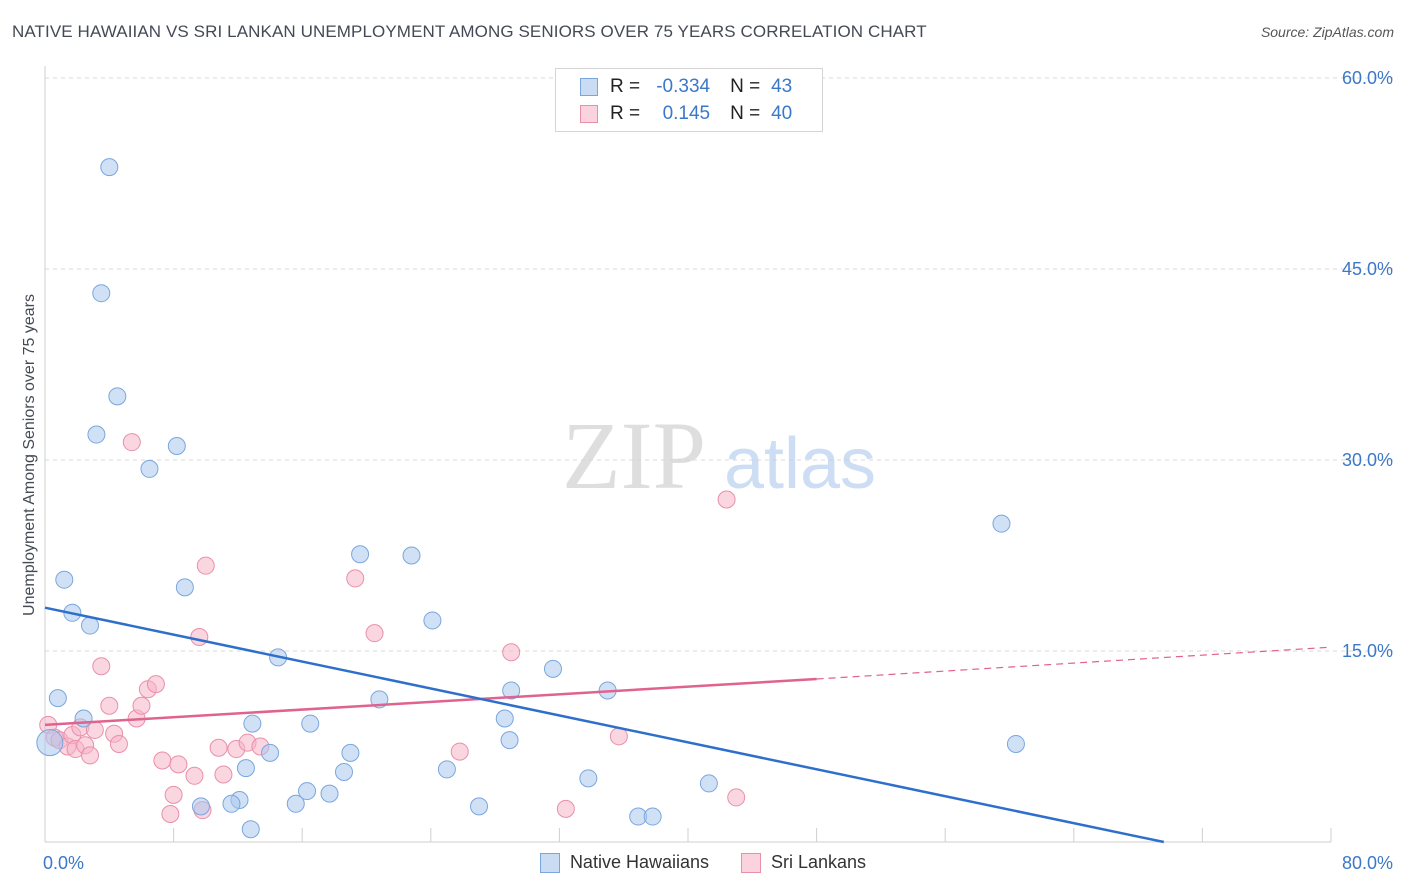 The image size is (1406, 892). Describe the element at coordinates (1367, 460) in the screenshot. I see `y-tick-label: 30.0%` at that location.